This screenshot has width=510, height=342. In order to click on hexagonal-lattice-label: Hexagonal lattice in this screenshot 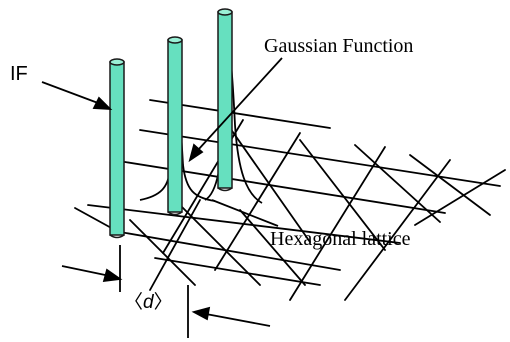, I will do `click(340, 239)`.